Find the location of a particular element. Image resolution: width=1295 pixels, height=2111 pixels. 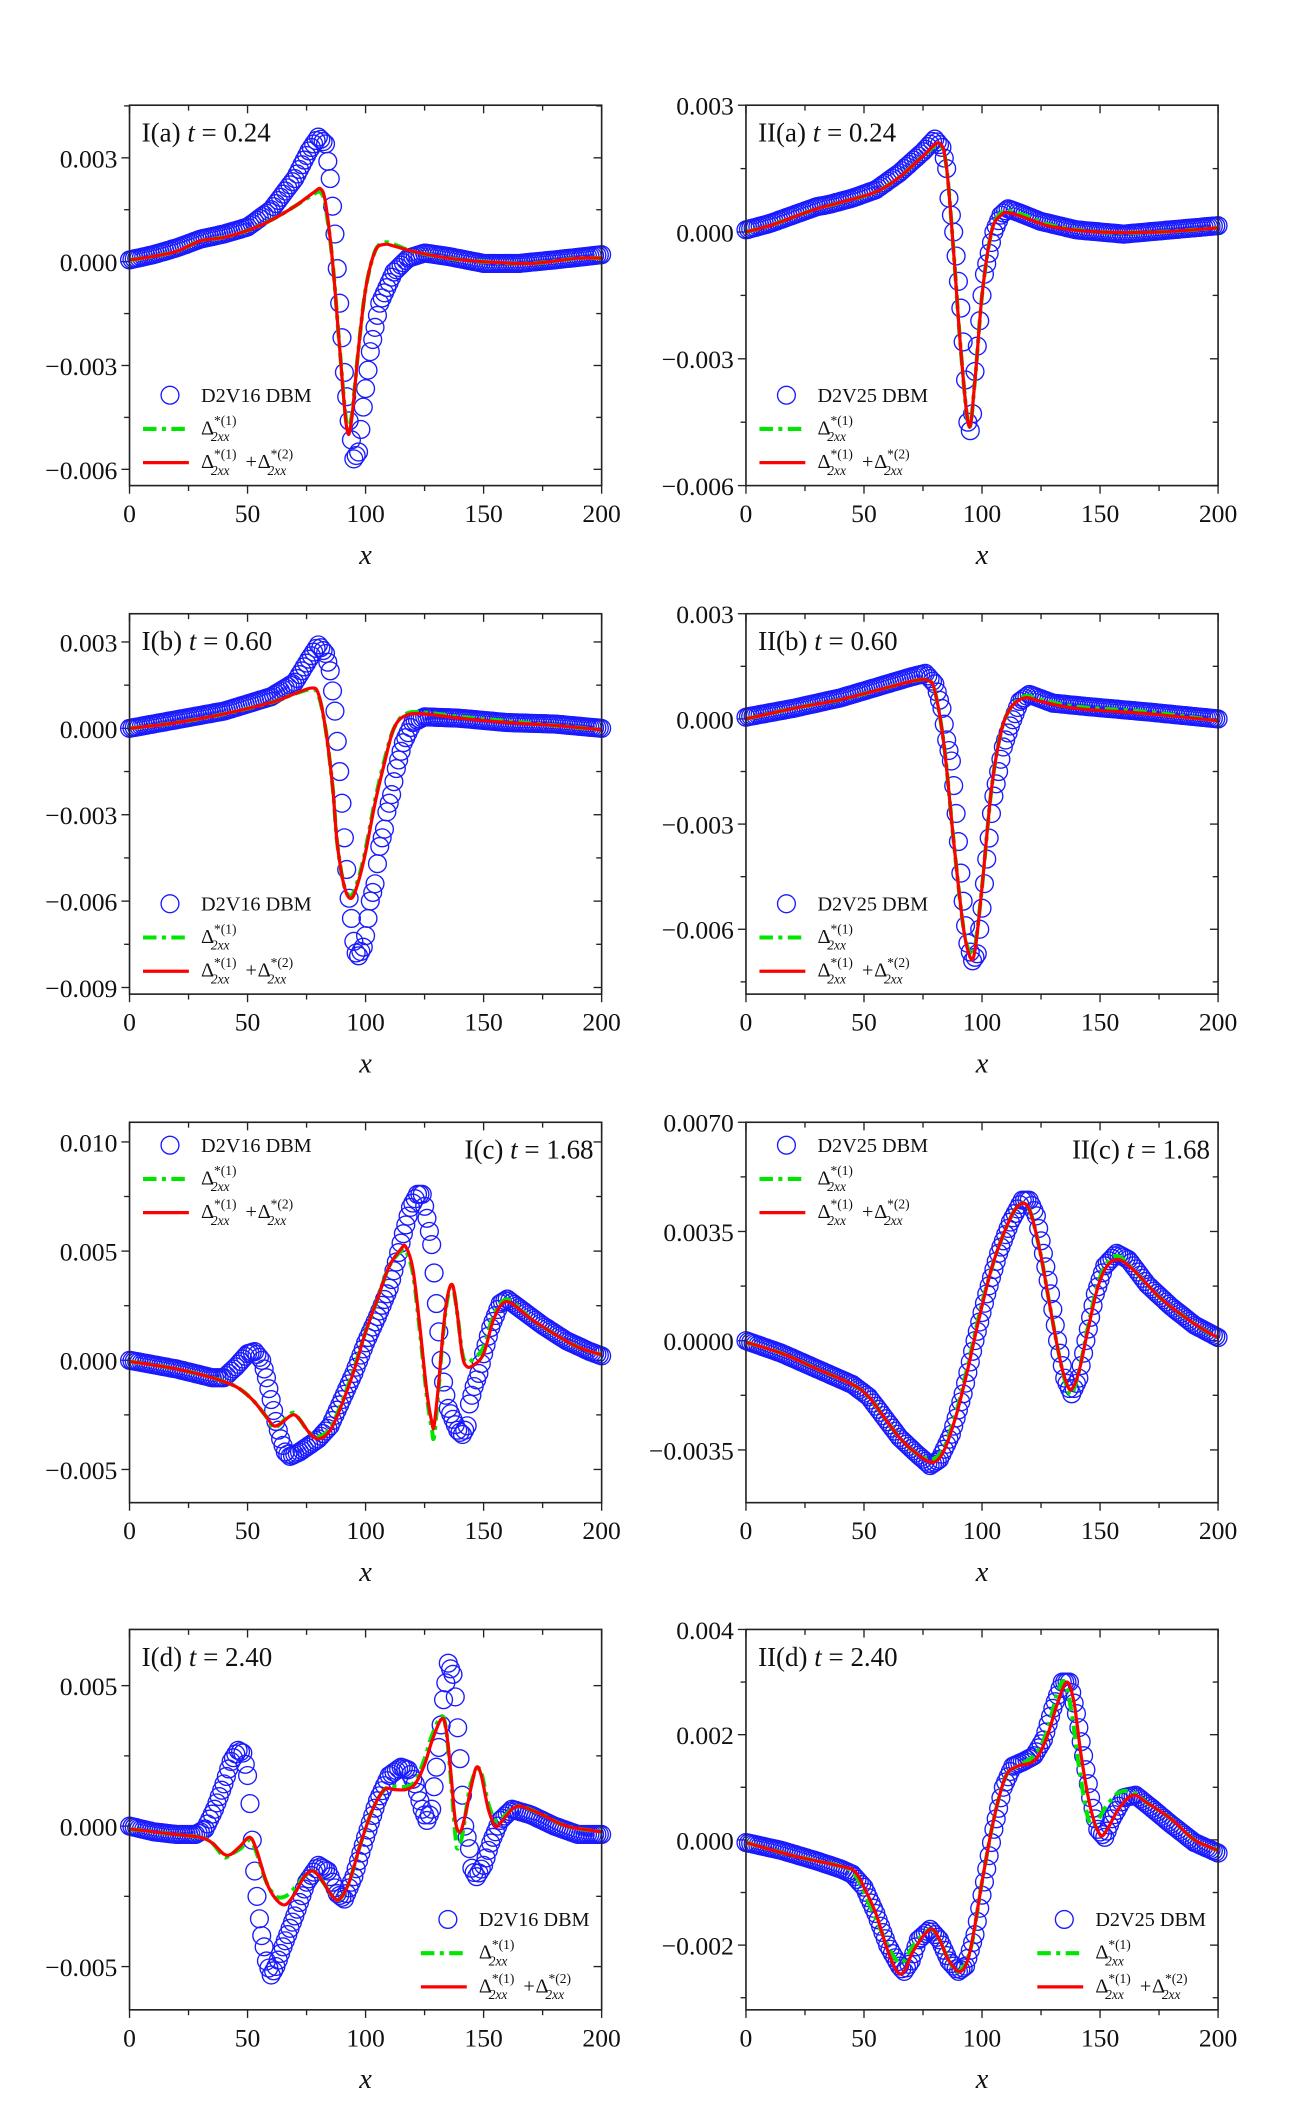

time-variable: t is located at coordinates (818, 641).